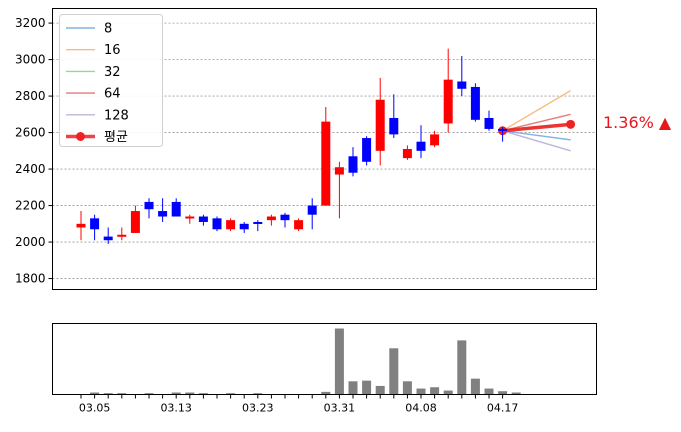 This screenshot has width=681, height=432. I want to click on y-tick-label: 3200, so click(30, 23).